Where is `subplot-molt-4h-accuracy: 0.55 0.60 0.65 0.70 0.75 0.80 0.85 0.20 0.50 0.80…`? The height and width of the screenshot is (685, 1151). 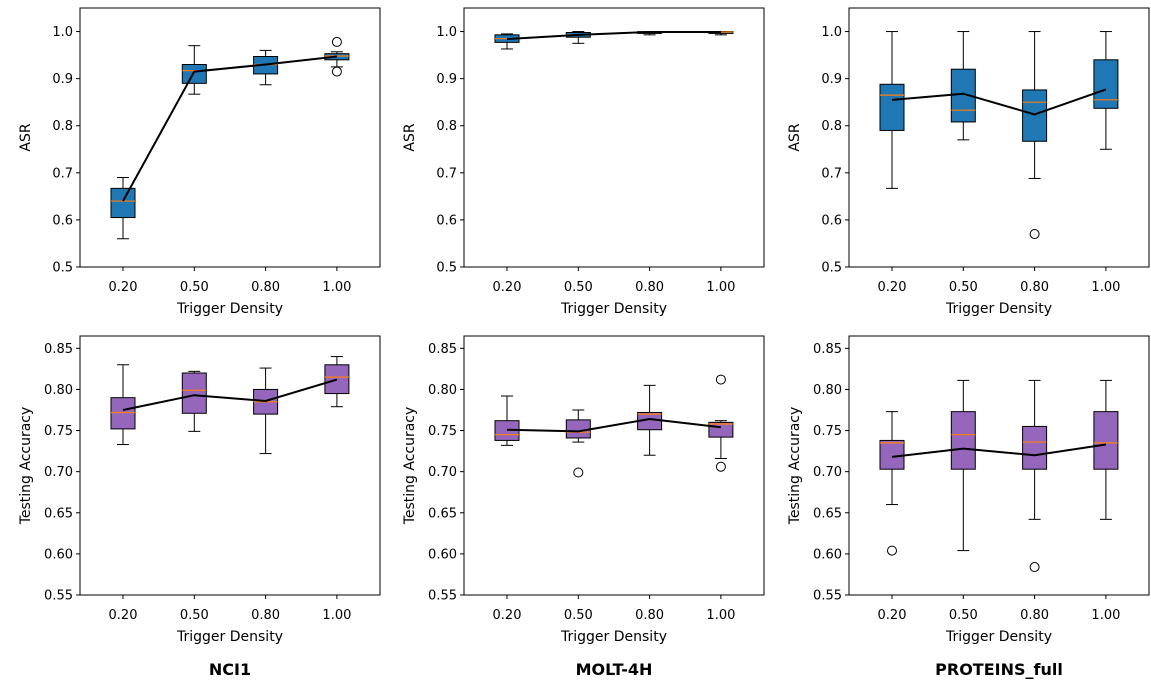 subplot-molt-4h-accuracy: 0.55 0.60 0.65 0.70 0.75 0.80 0.85 0.20 0.50 0.80… is located at coordinates (583, 490).